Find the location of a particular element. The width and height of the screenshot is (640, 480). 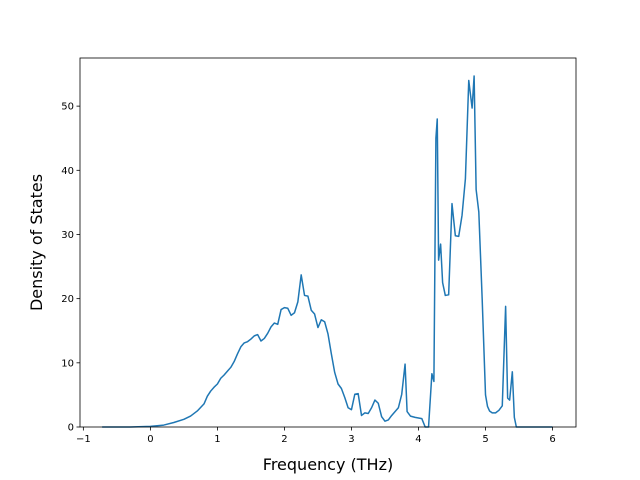

x-tick-label: 6 is located at coordinates (552, 439).